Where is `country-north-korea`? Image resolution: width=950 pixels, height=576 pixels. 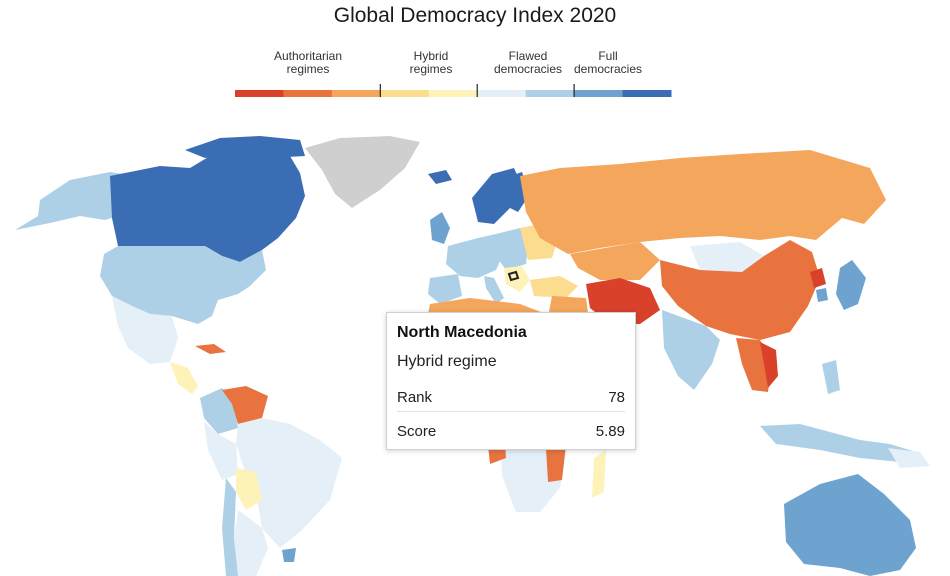
country-north-korea is located at coordinates (818, 278).